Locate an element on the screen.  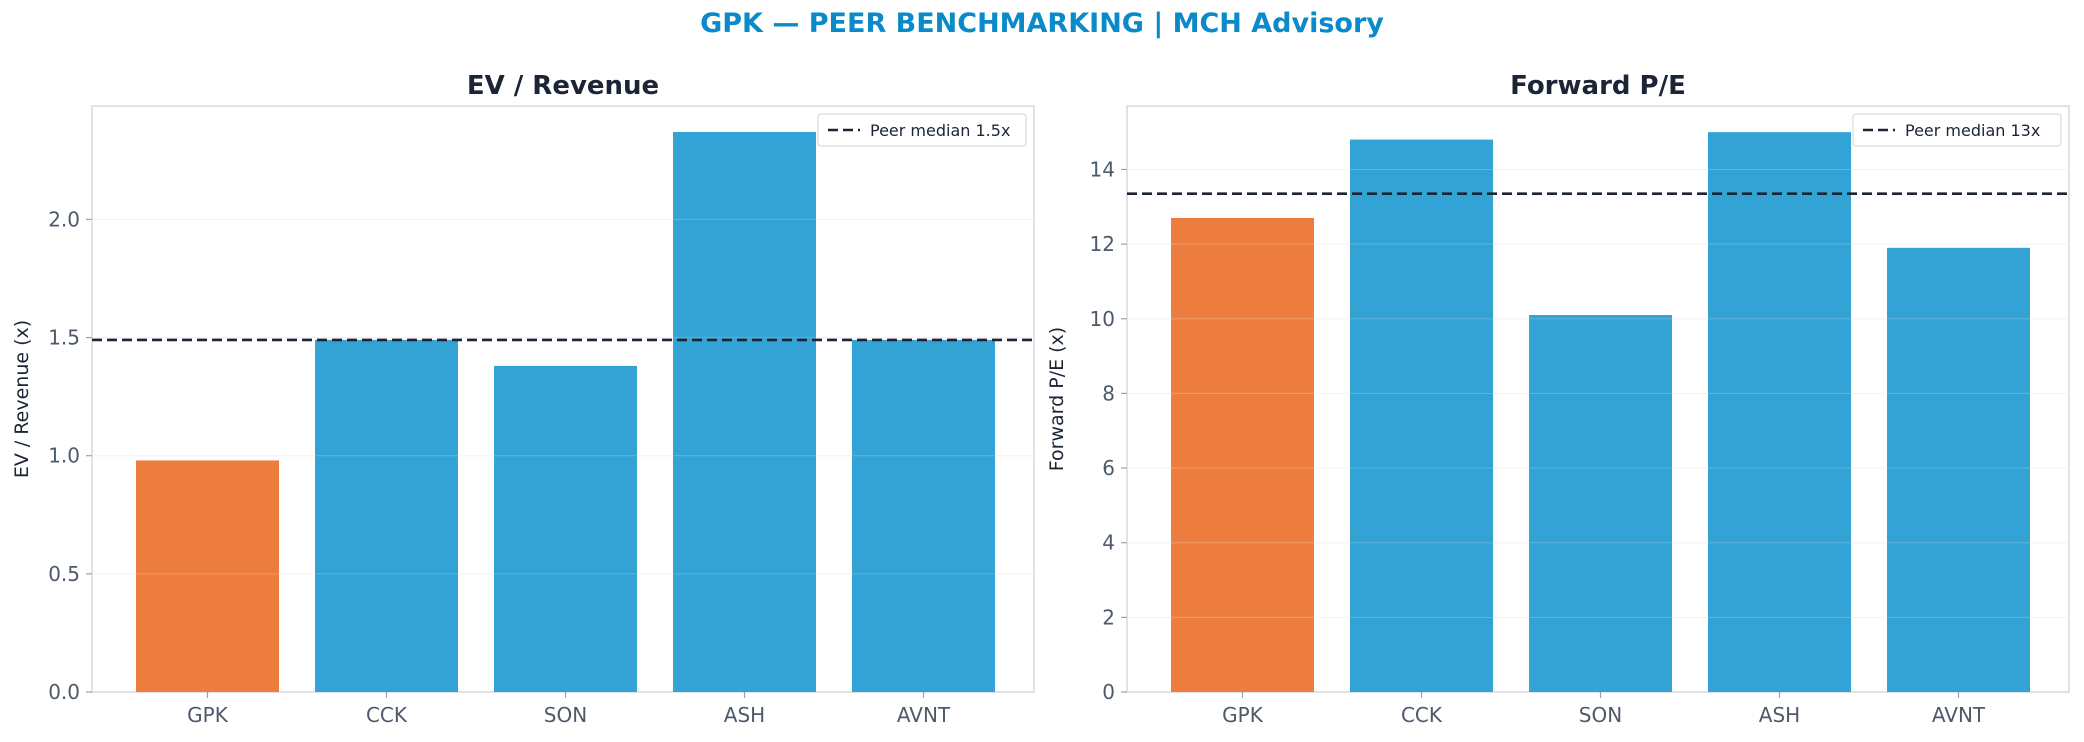
y-tick-label: 10 is located at coordinates (1102, 319).